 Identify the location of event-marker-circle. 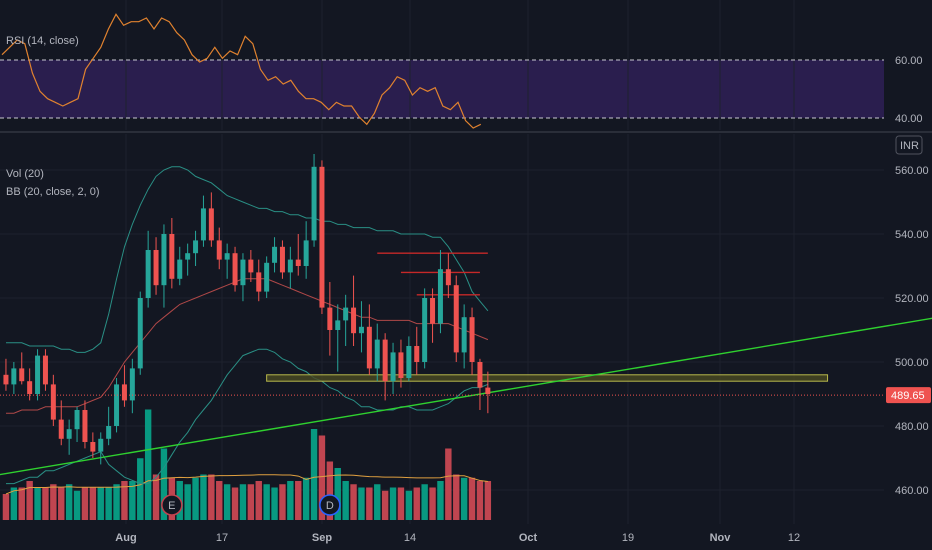
(172, 505).